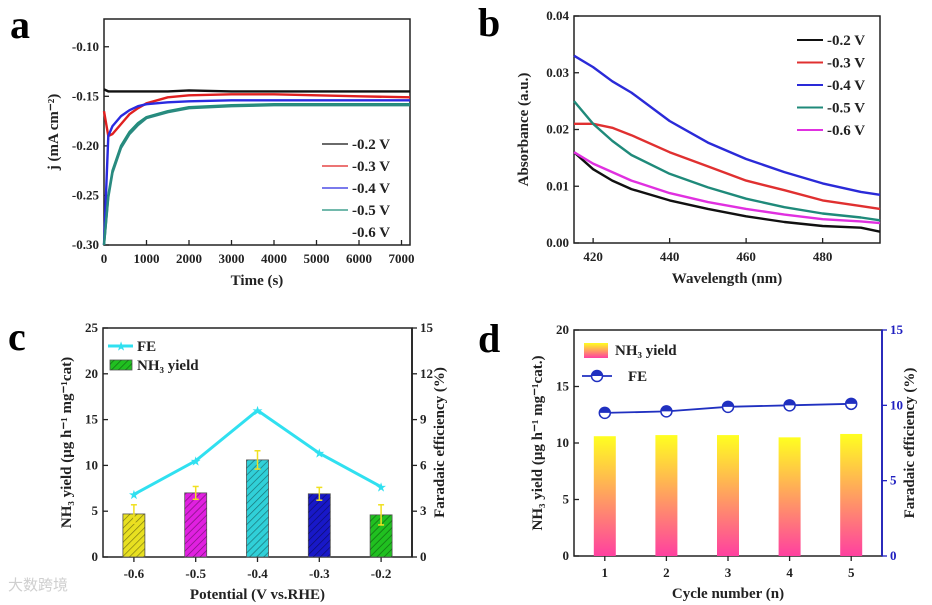  What do you see at coordinates (274, 258) in the screenshot?
I see `x-tick-label: 4000` at bounding box center [274, 258].